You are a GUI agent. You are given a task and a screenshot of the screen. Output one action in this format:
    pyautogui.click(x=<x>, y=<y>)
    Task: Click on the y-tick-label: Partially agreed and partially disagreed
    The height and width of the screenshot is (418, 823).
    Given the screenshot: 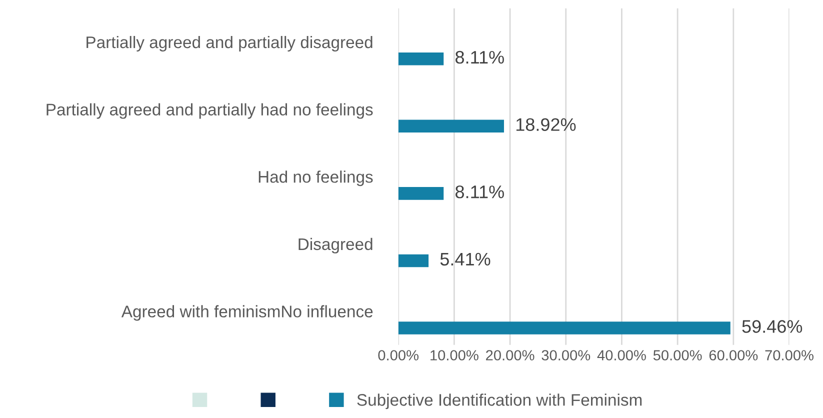 What is the action you would take?
    pyautogui.click(x=229, y=44)
    